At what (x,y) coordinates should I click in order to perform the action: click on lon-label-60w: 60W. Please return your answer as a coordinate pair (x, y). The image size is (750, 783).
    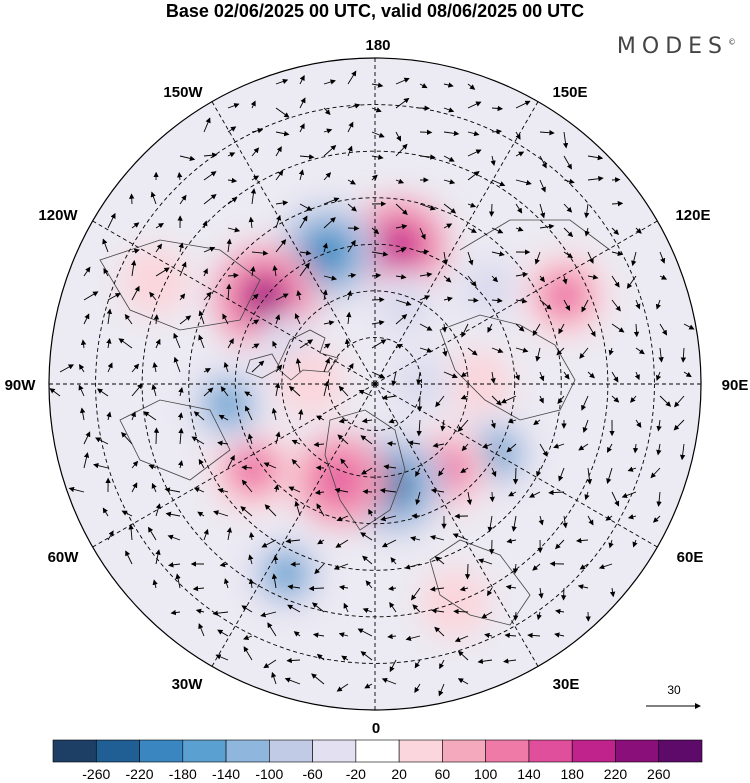
    Looking at the image, I should click on (64, 557).